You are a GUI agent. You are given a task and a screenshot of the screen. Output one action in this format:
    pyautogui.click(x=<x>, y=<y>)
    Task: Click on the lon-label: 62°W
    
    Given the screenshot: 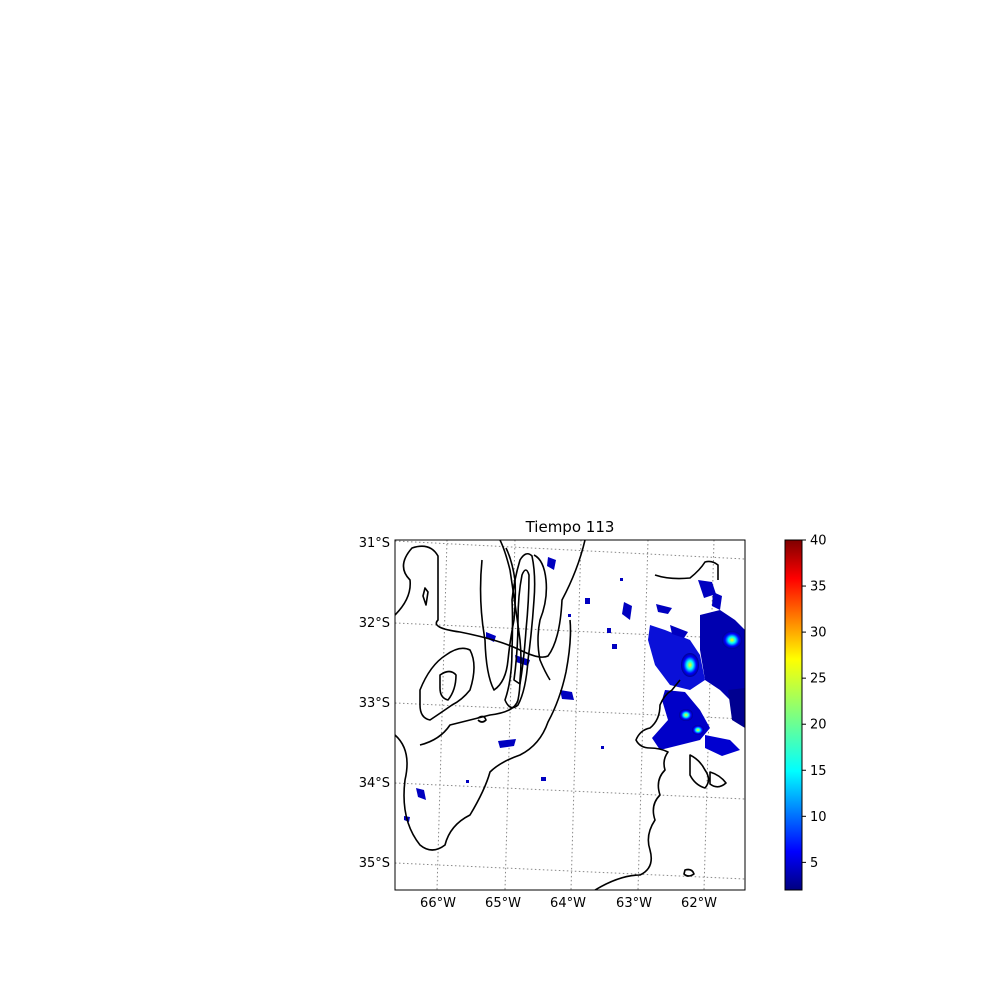 What is the action you would take?
    pyautogui.click(x=699, y=903)
    